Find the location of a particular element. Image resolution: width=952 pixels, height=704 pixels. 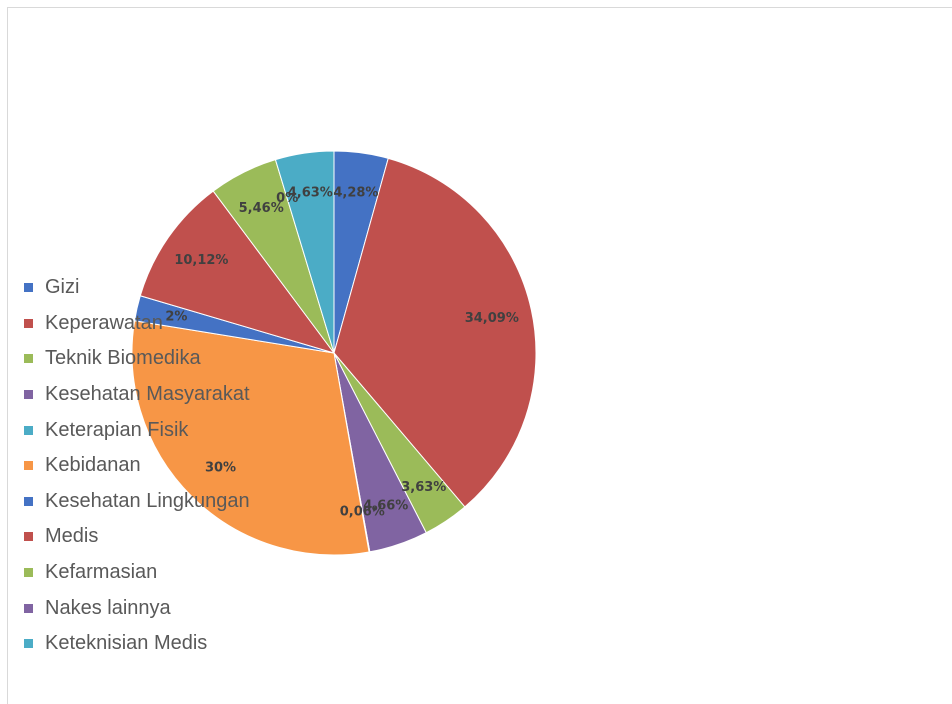

legend-label: Teknik Biomedika is located at coordinates (123, 358).